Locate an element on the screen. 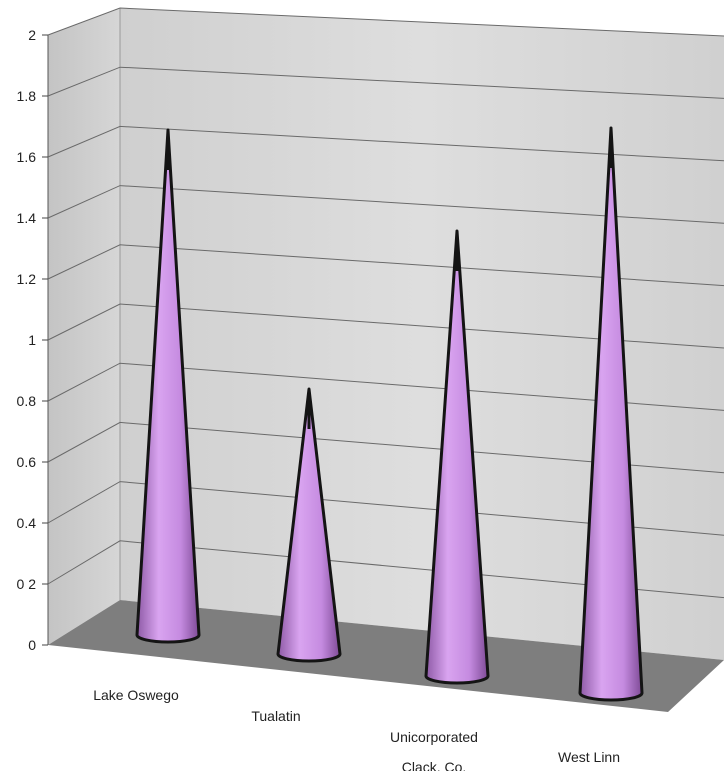 The height and width of the screenshot is (776, 724). y-tick-label: 1.8 is located at coordinates (27, 96).